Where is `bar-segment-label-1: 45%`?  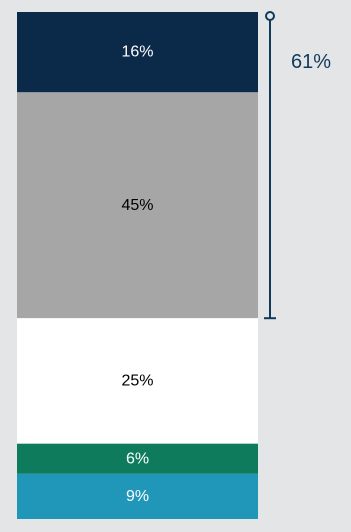 bar-segment-label-1: 45% is located at coordinates (137, 205).